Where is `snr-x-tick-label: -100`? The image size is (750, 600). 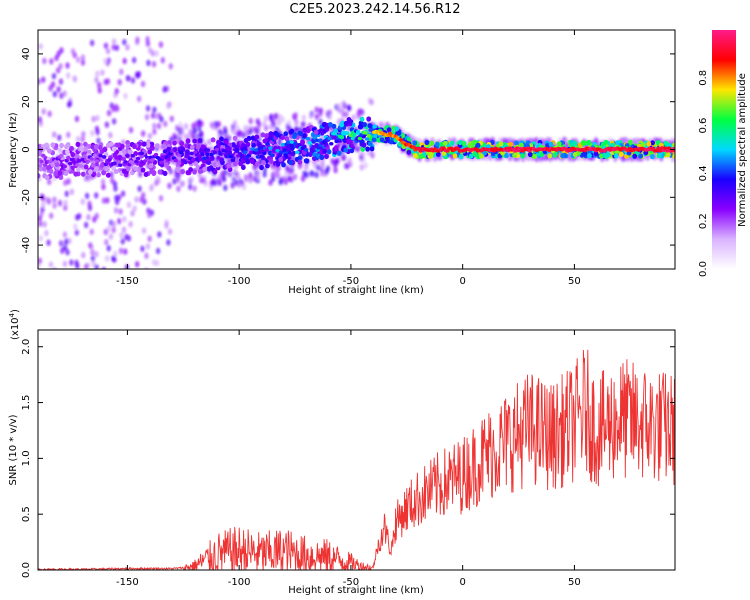 snr-x-tick-label: -100 is located at coordinates (239, 582).